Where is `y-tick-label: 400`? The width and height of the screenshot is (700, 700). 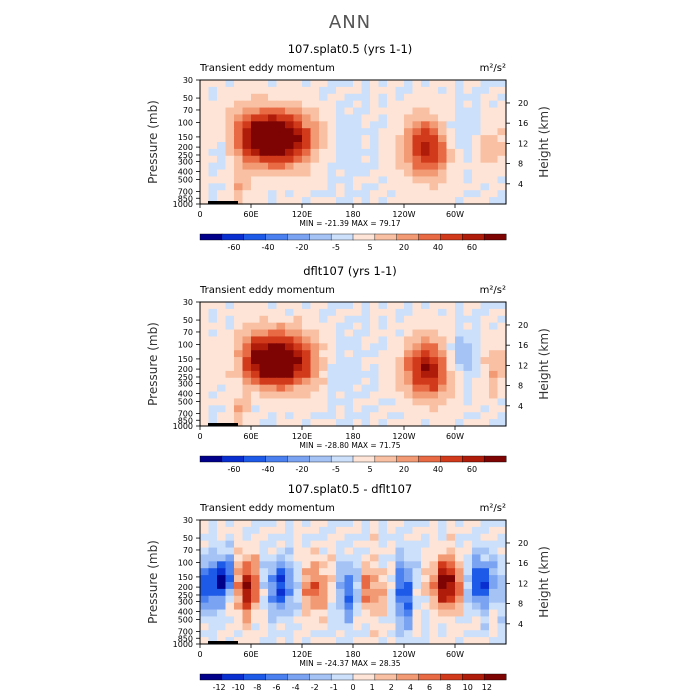 y-tick-label: 400 is located at coordinates (185, 394).